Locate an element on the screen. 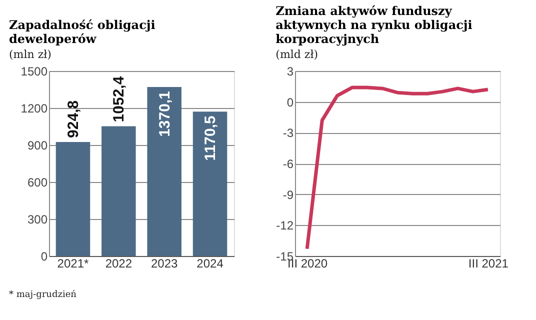 The width and height of the screenshot is (536, 320). data-label: 1370,1 is located at coordinates (165, 114).